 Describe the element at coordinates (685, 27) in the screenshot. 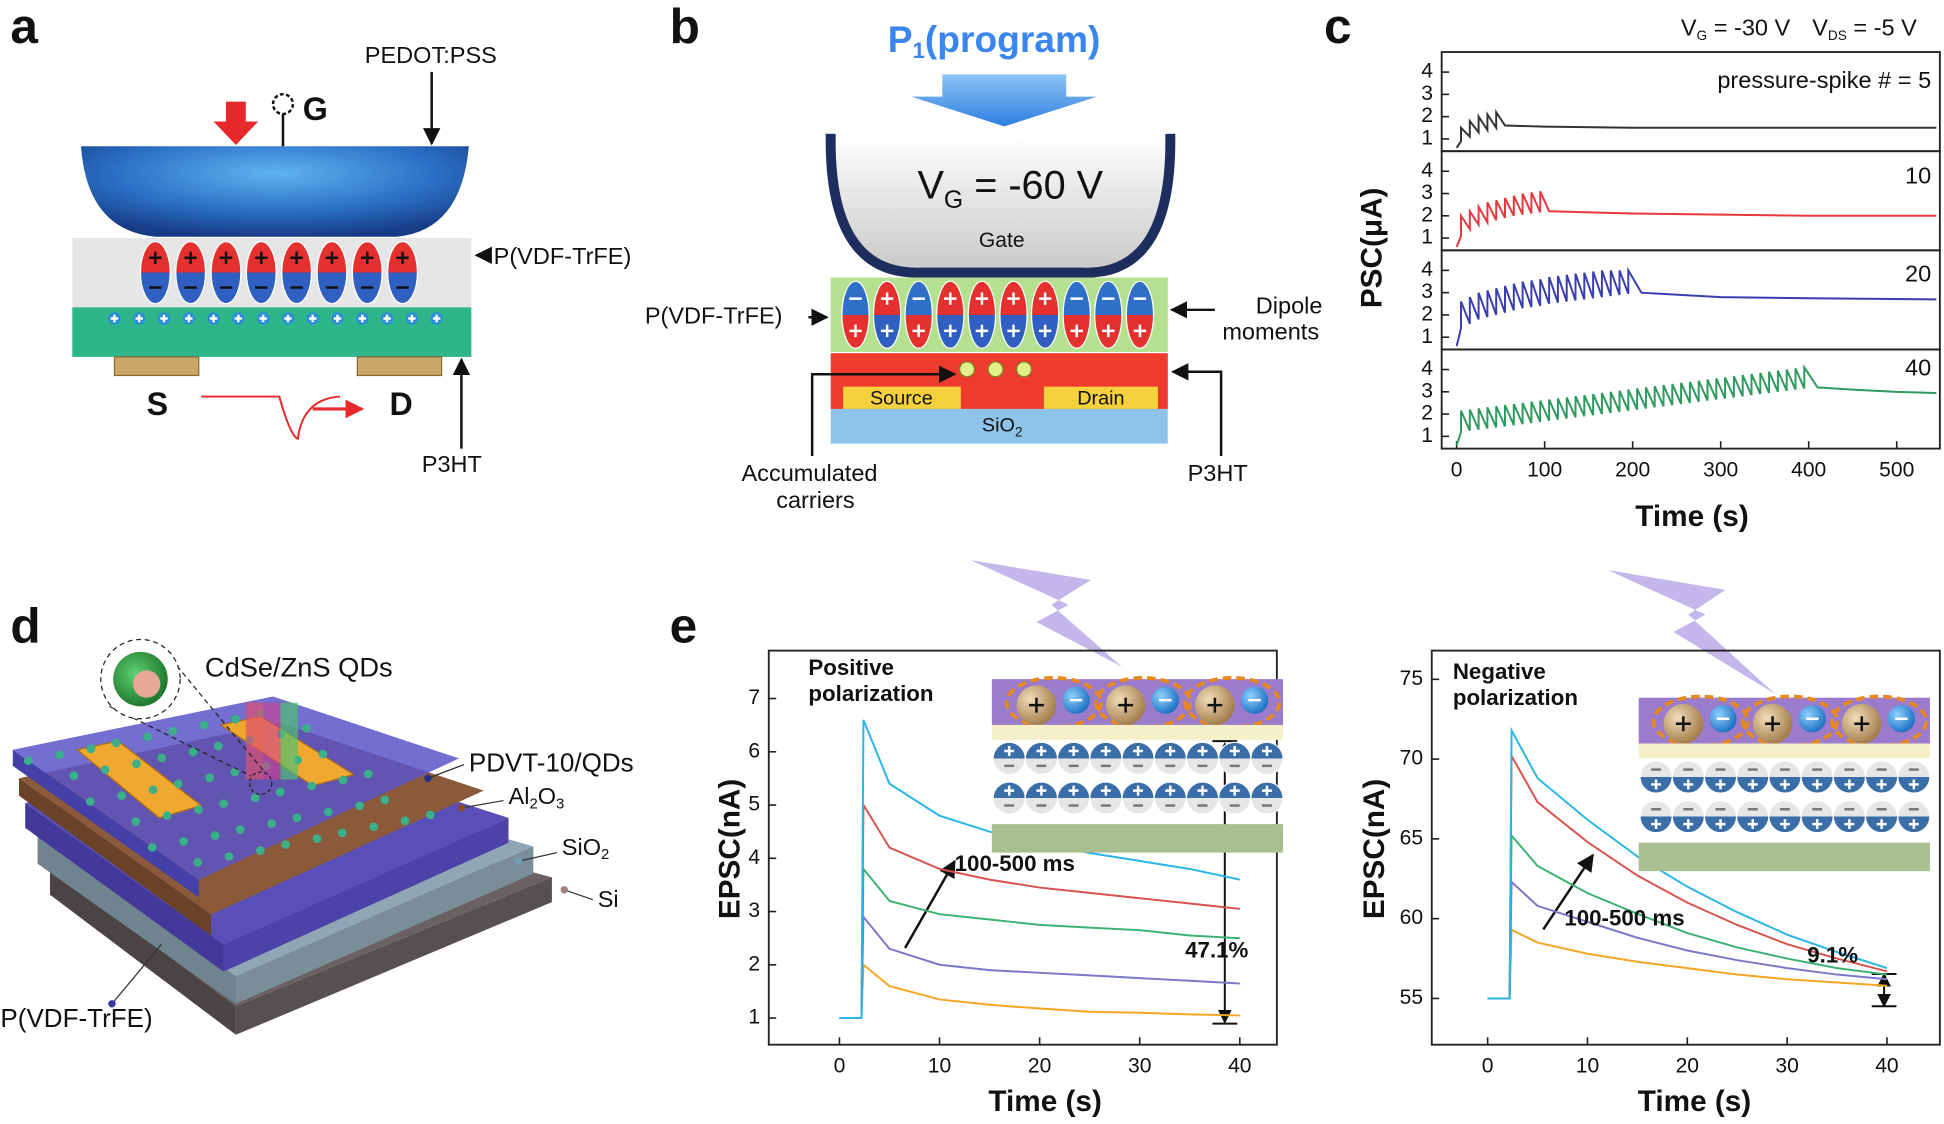

I see `panel-label: b` at that location.